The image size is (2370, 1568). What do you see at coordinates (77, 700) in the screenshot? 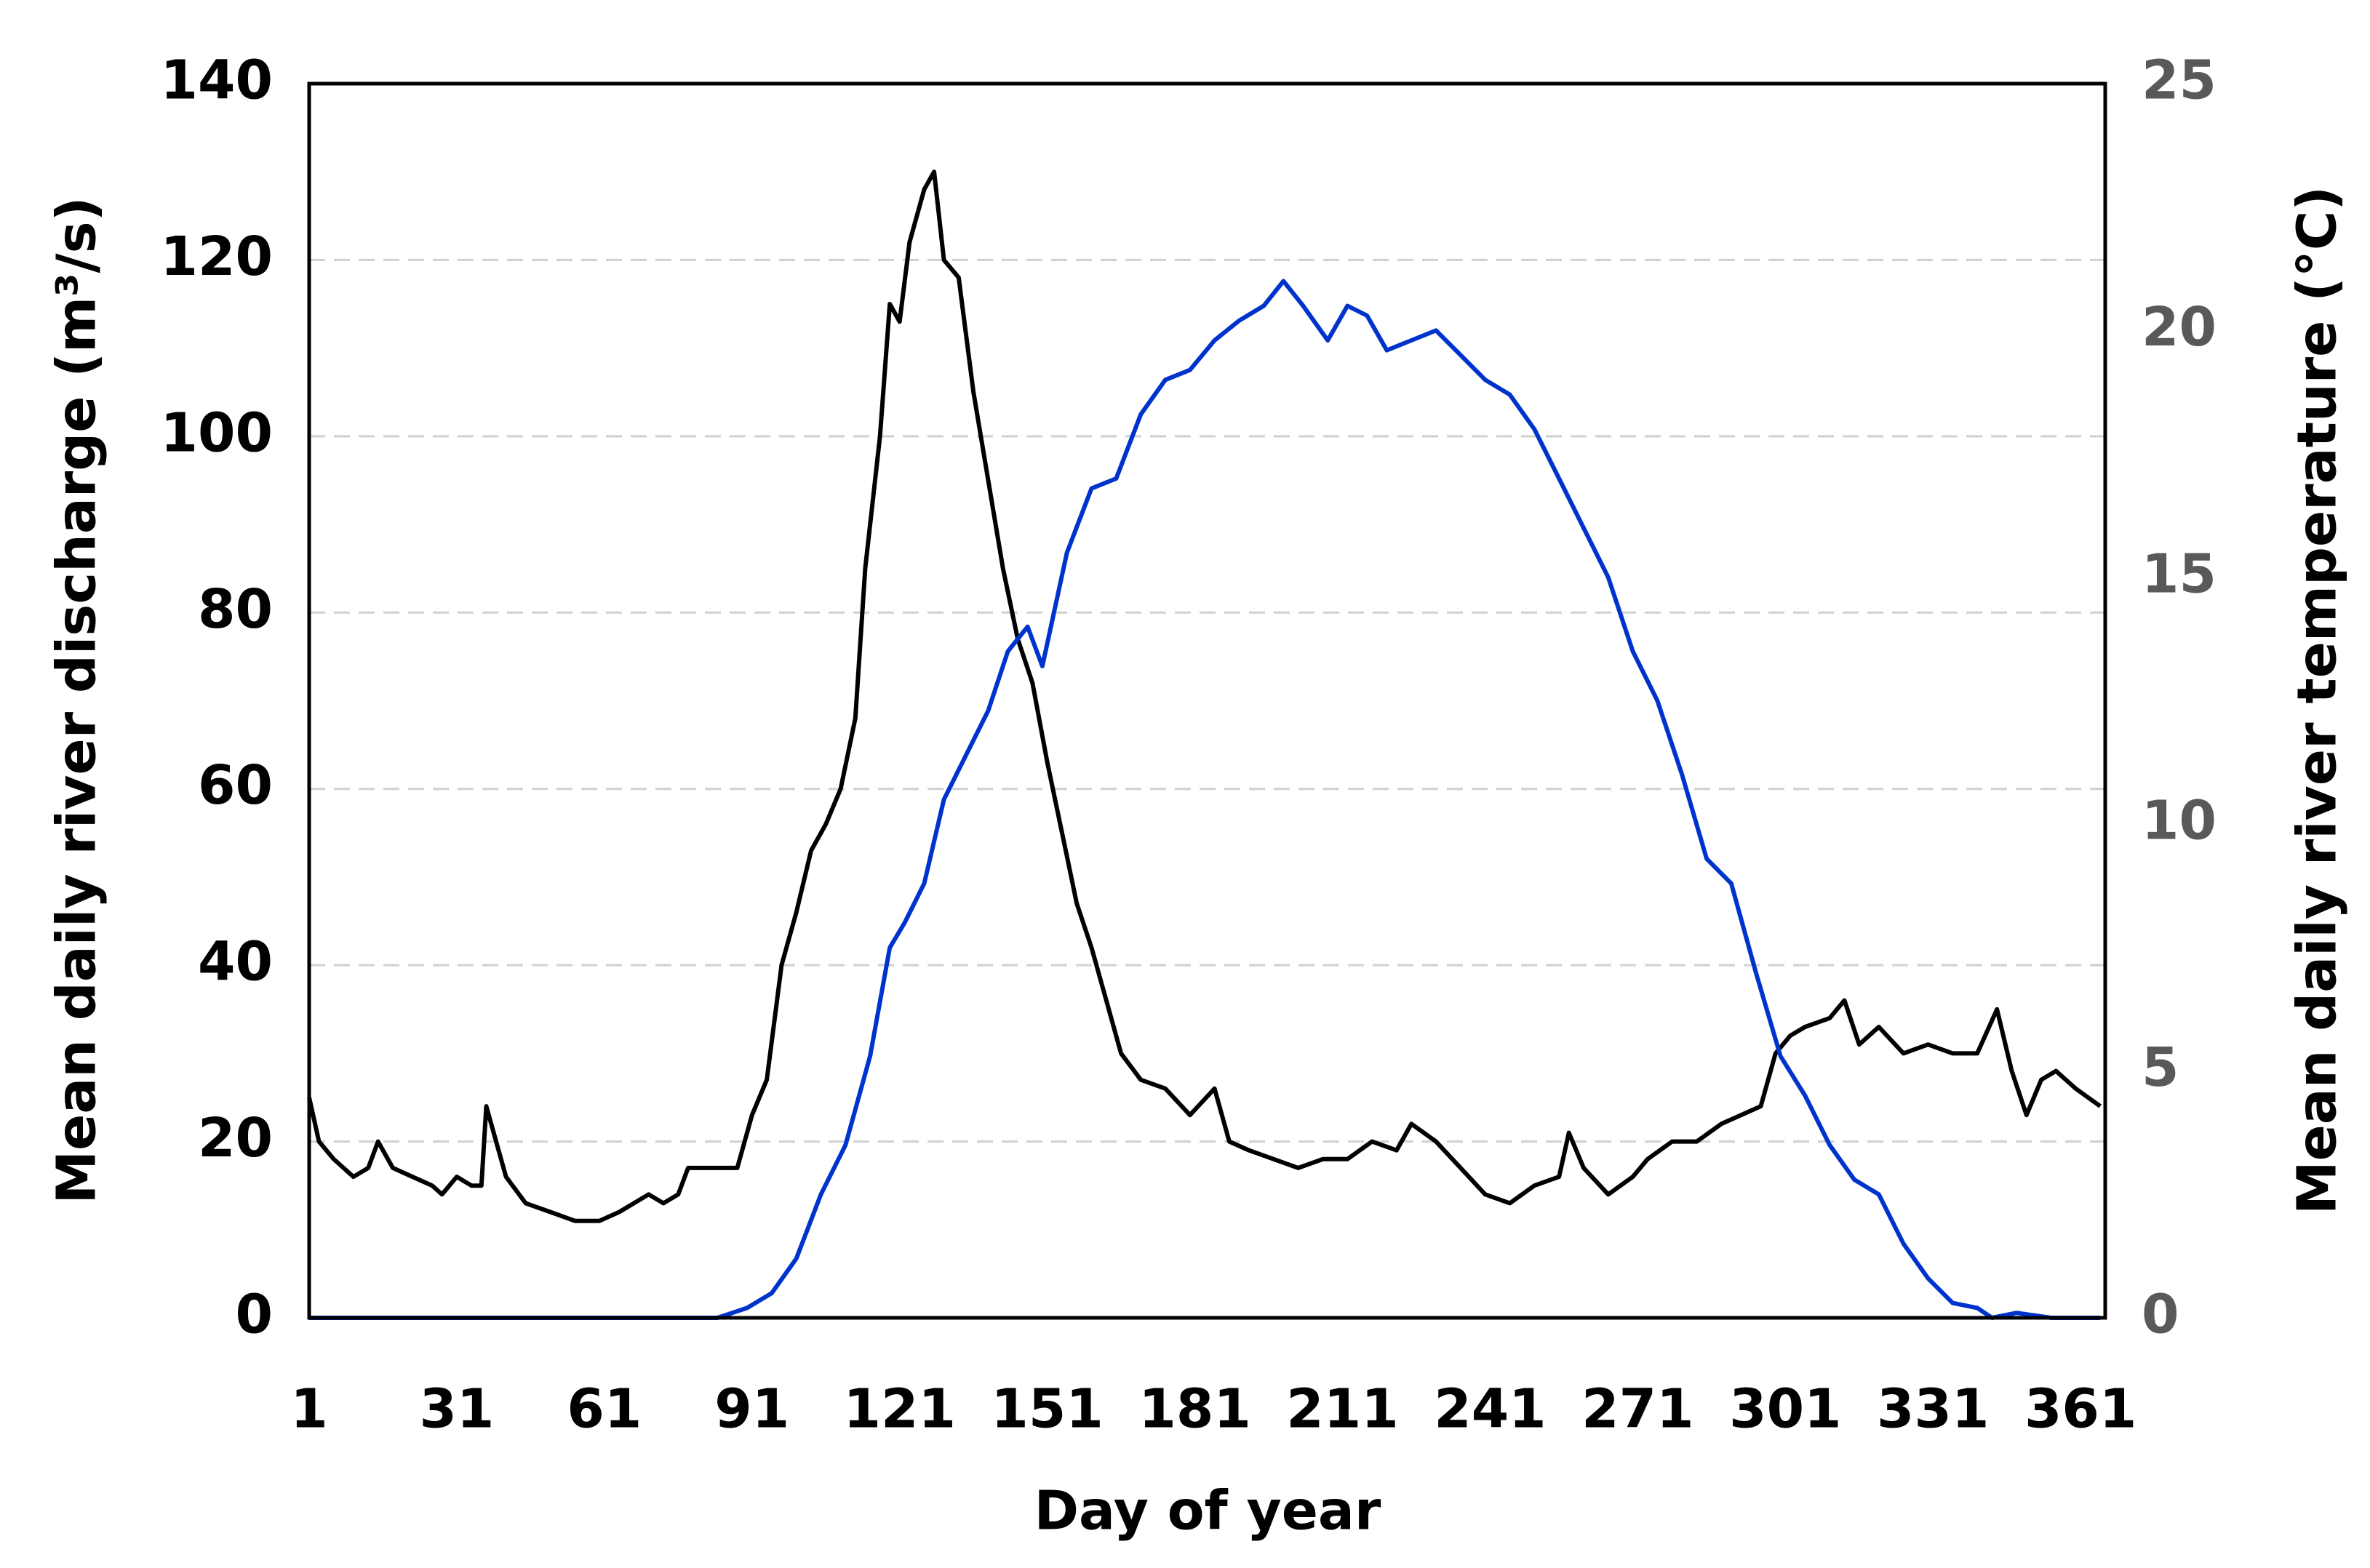
I see `y-axis-title: Mean daily river discharge (m³/s)` at bounding box center [77, 700].